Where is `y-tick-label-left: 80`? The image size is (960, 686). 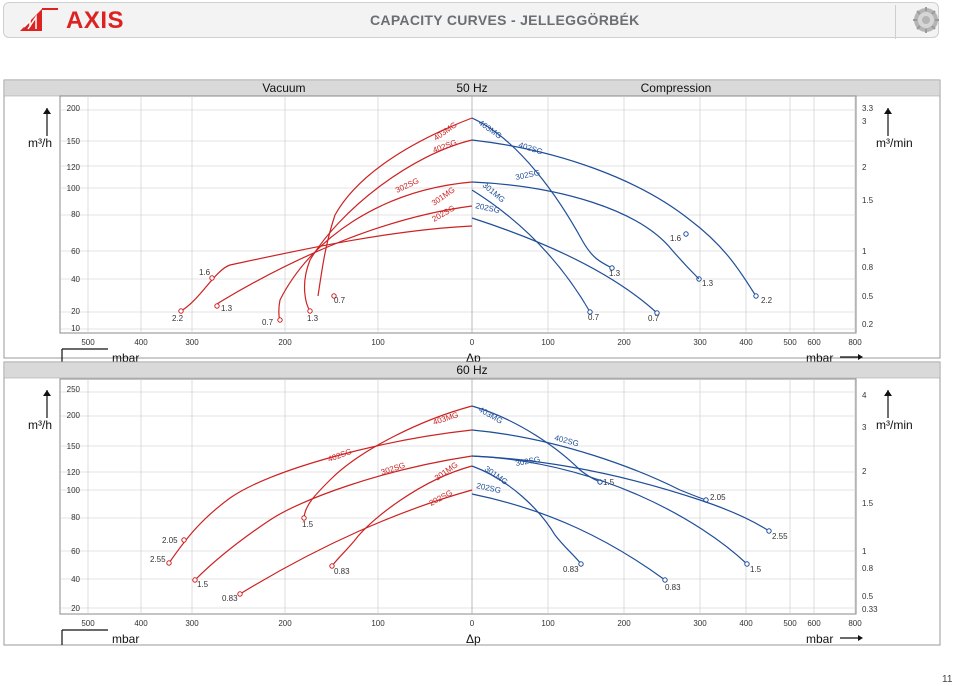 y-tick-label-left: 80 is located at coordinates (75, 214).